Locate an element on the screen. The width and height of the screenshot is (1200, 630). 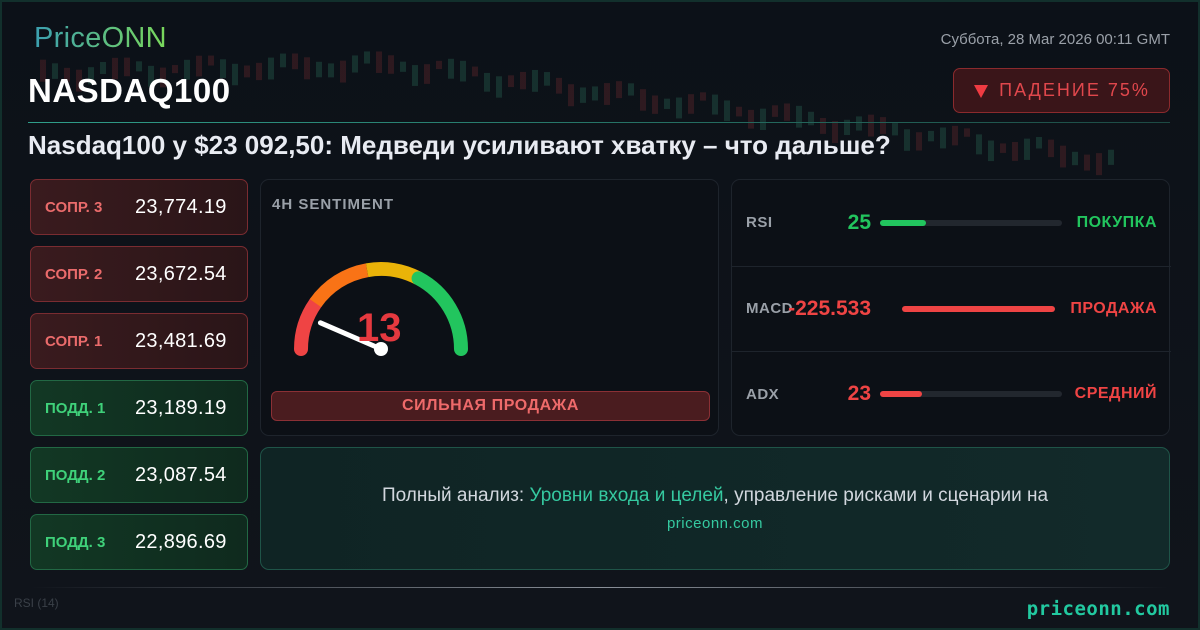
cta-suffix: , управление рисками и сценарии на is located at coordinates (886, 495).